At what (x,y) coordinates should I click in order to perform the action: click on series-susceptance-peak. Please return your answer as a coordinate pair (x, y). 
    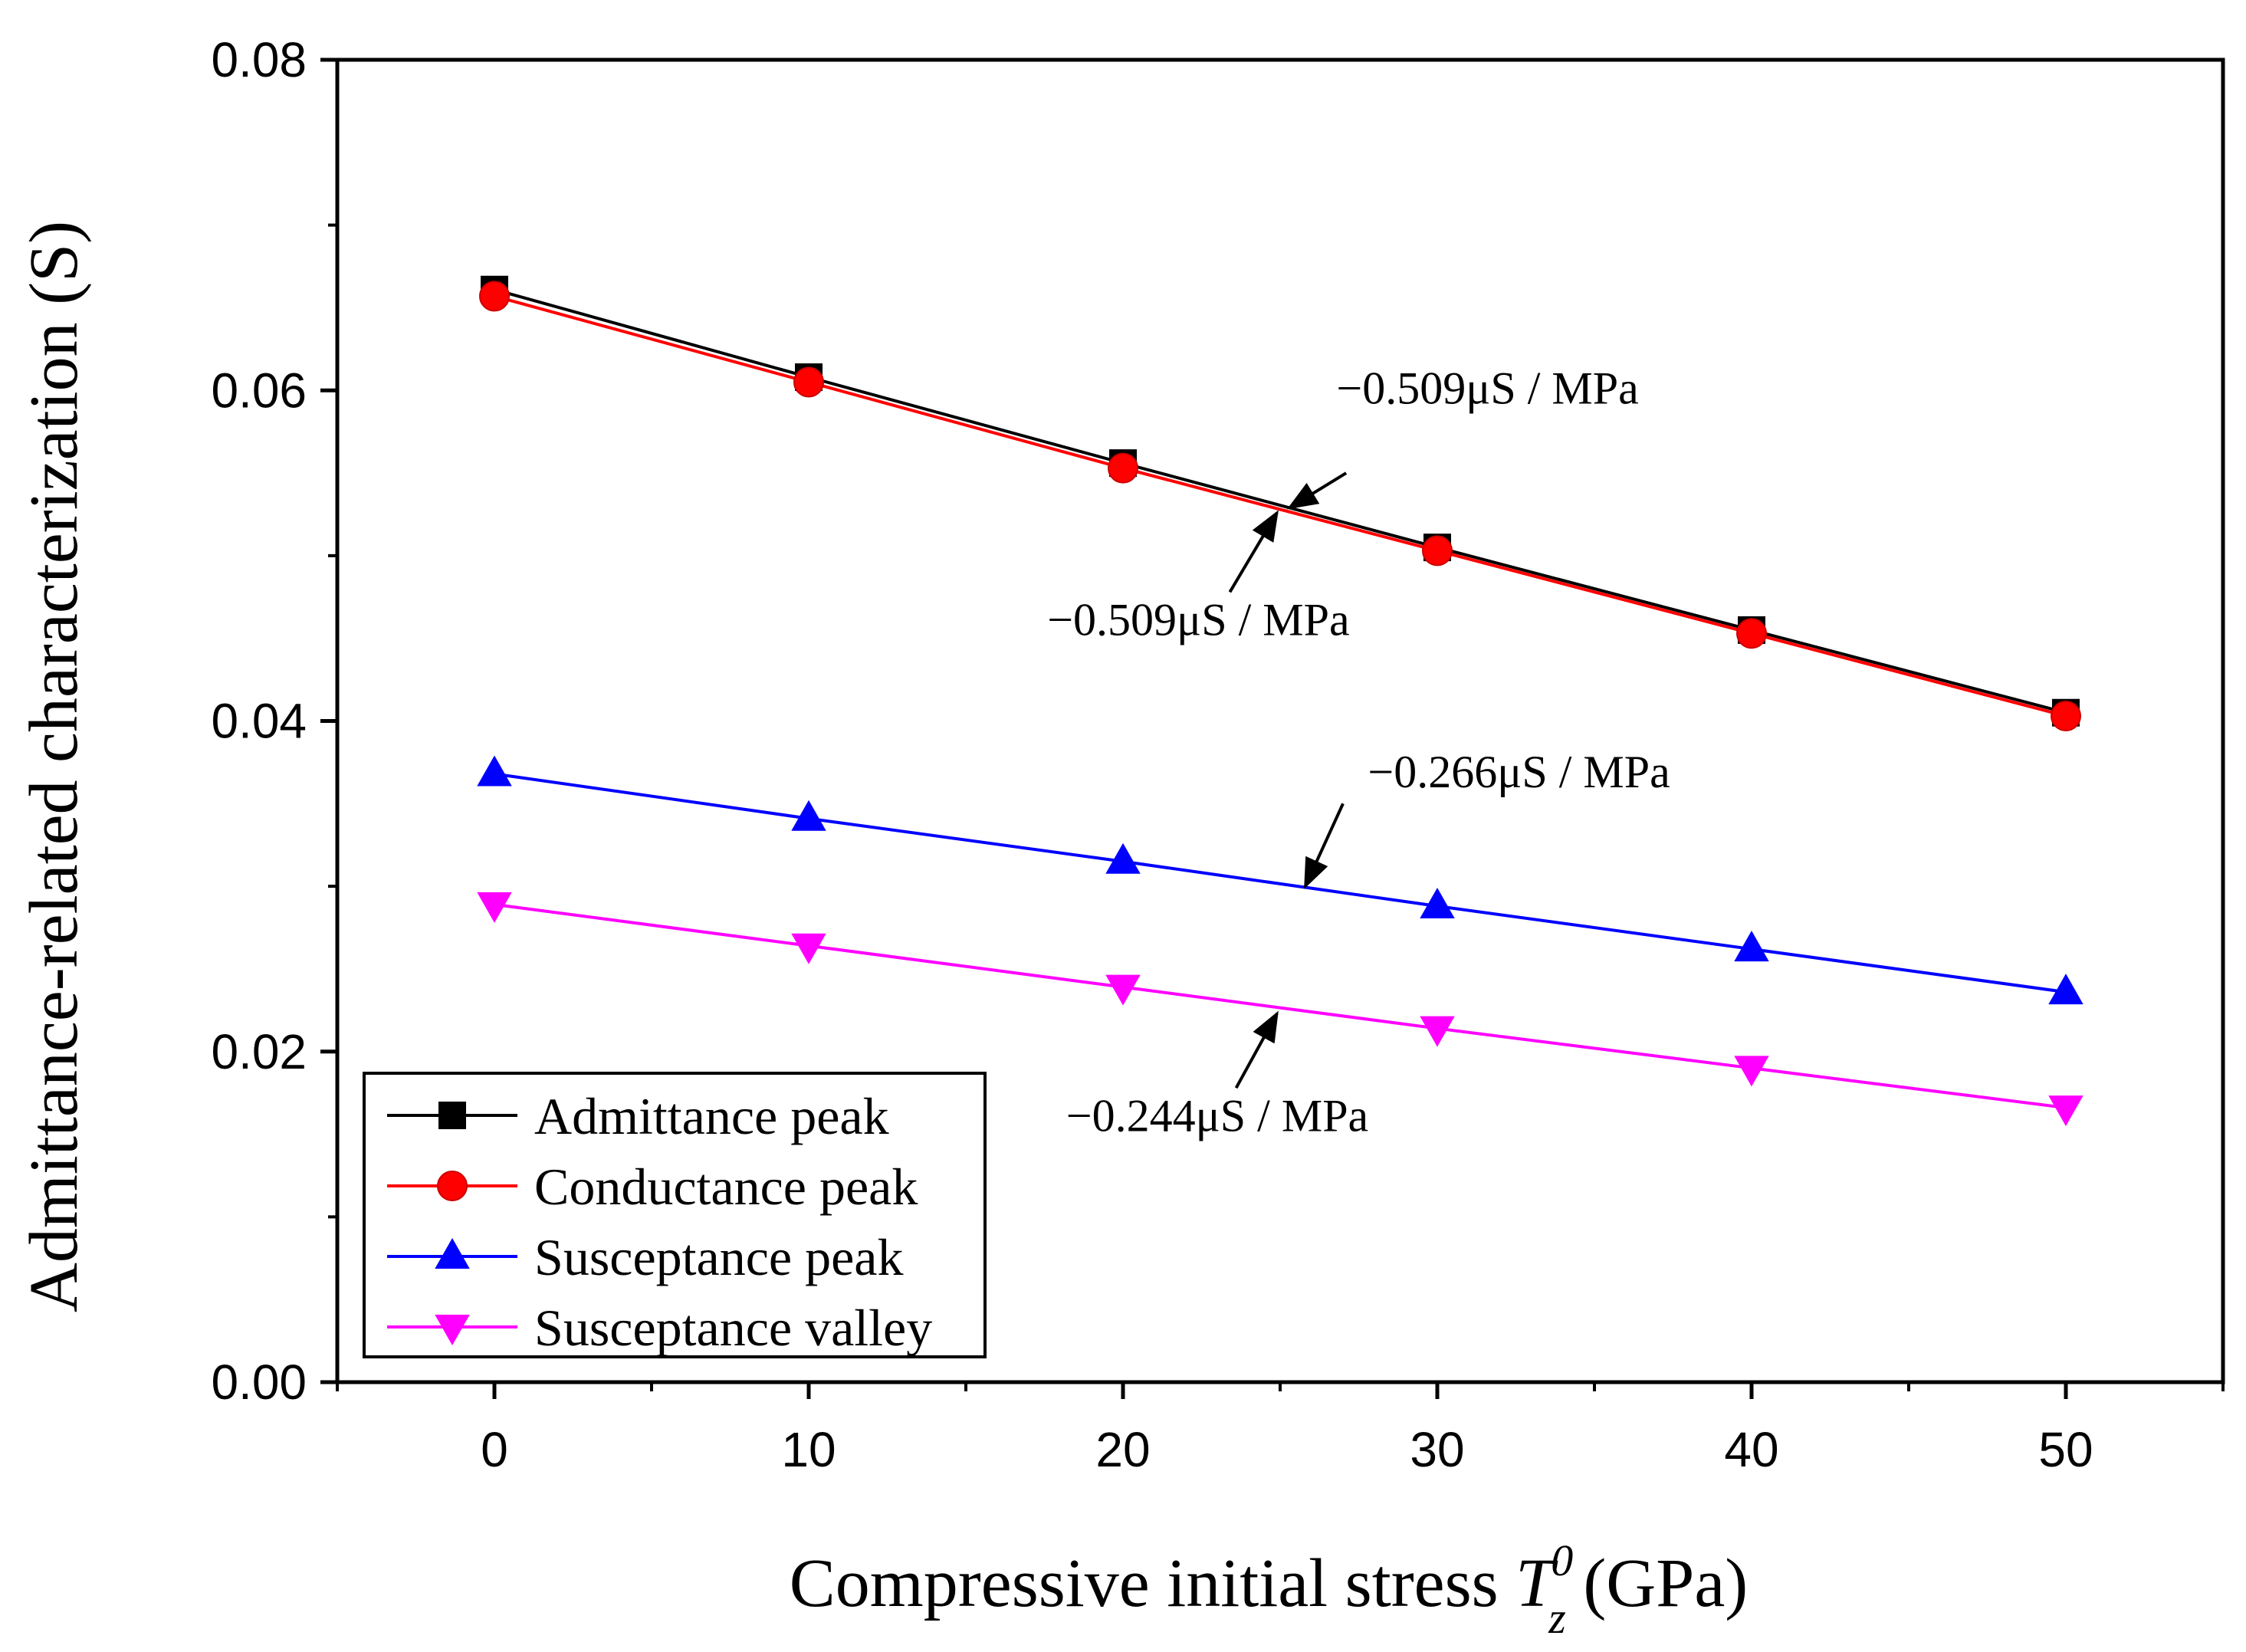
    Looking at the image, I should click on (1280, 880).